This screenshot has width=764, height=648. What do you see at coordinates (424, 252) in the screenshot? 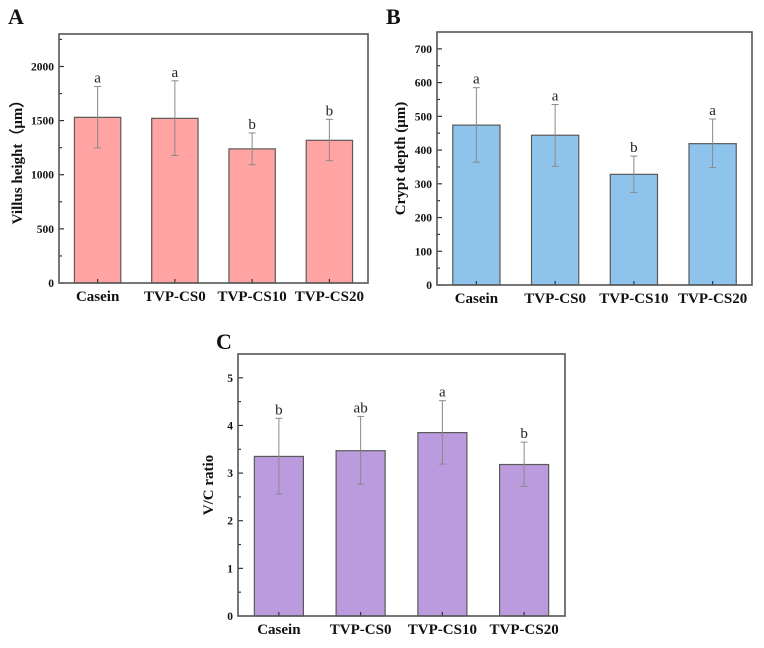
I see `y-tick-label: 100` at bounding box center [424, 252].